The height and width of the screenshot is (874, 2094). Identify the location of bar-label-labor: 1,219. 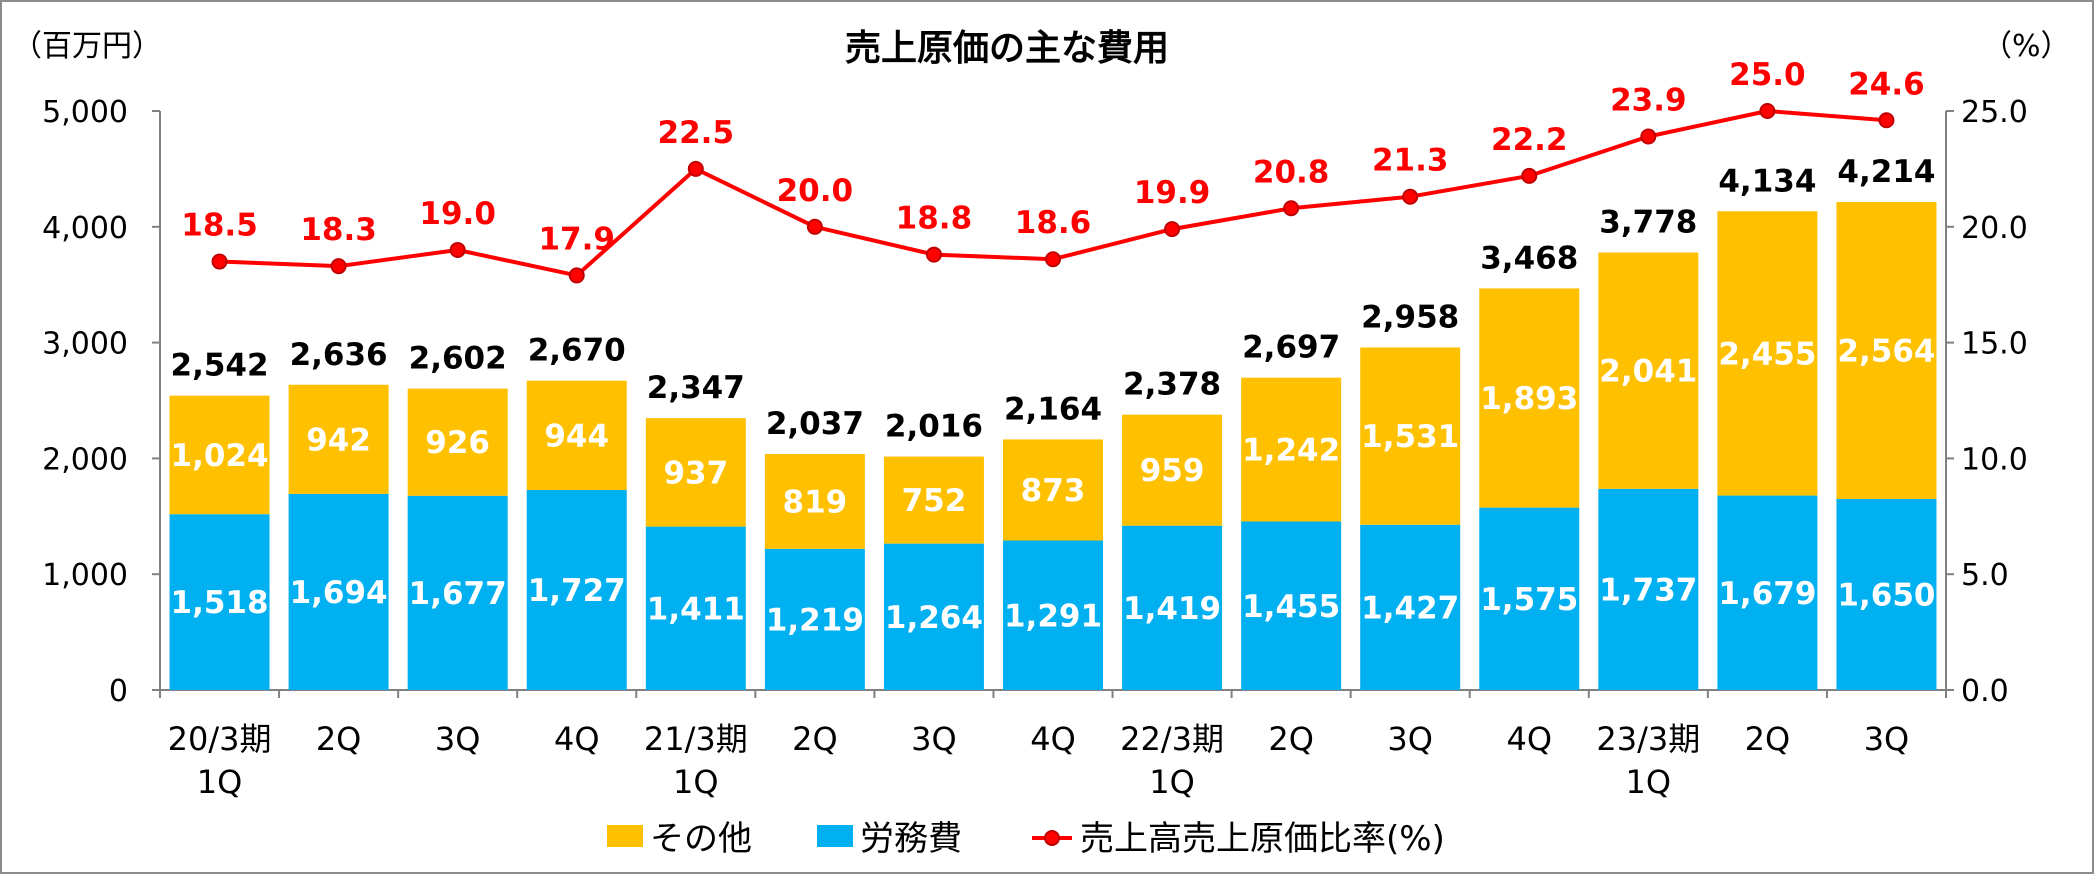
(815, 620).